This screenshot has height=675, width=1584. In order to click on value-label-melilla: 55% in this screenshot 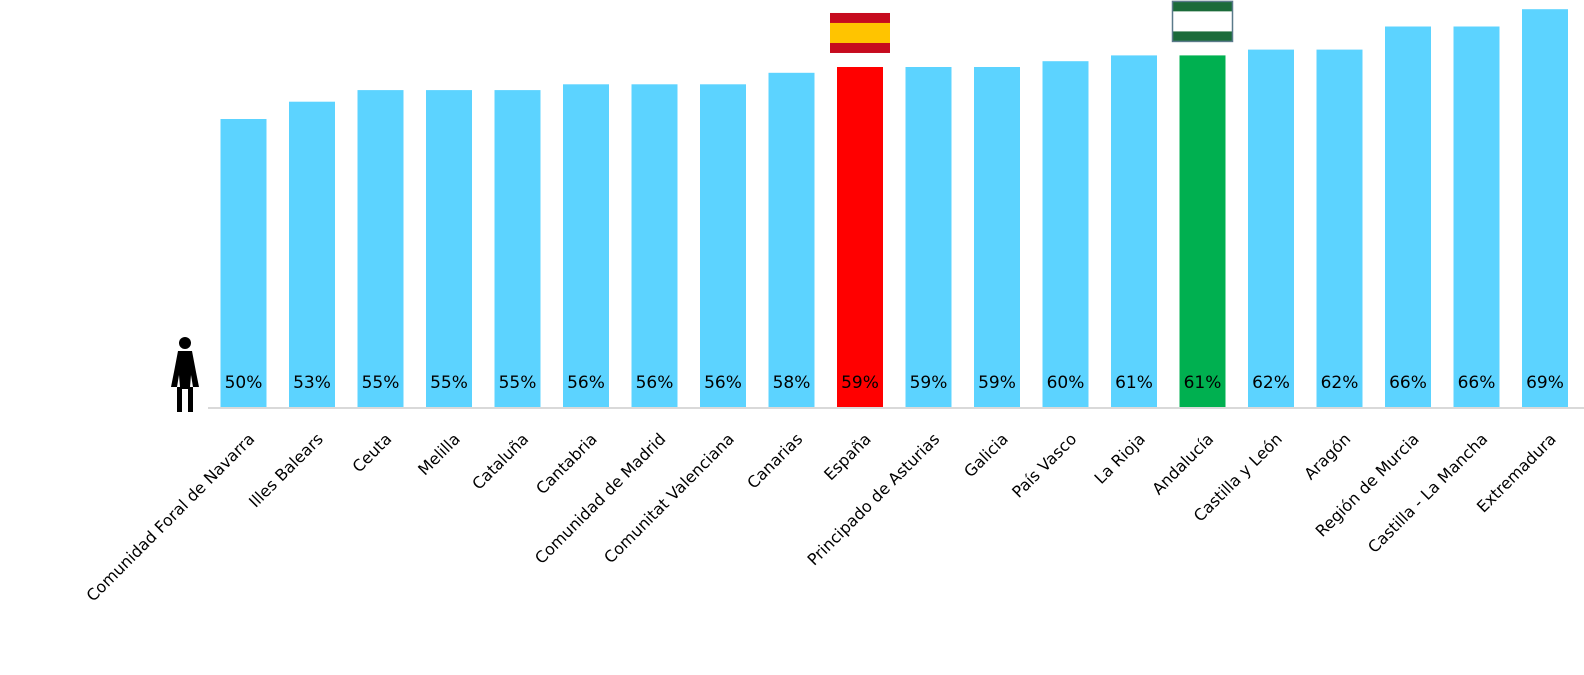, I will do `click(449, 383)`.